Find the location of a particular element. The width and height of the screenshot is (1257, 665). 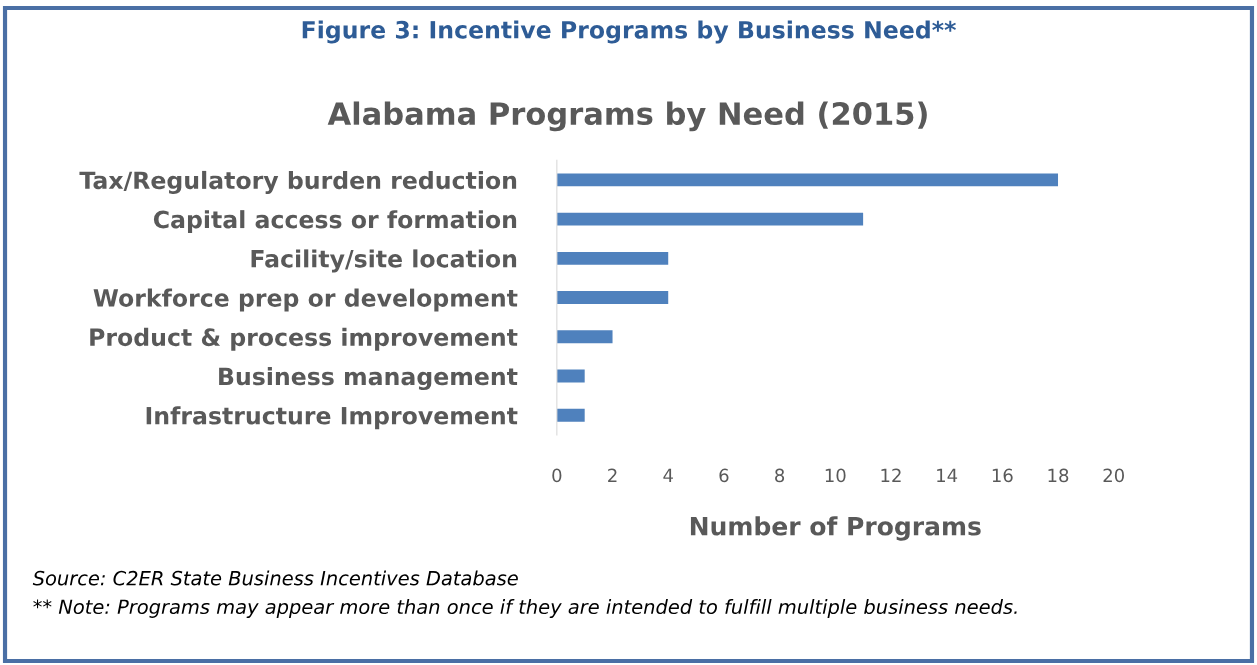

x-tick-label: 18 is located at coordinates (1058, 475).